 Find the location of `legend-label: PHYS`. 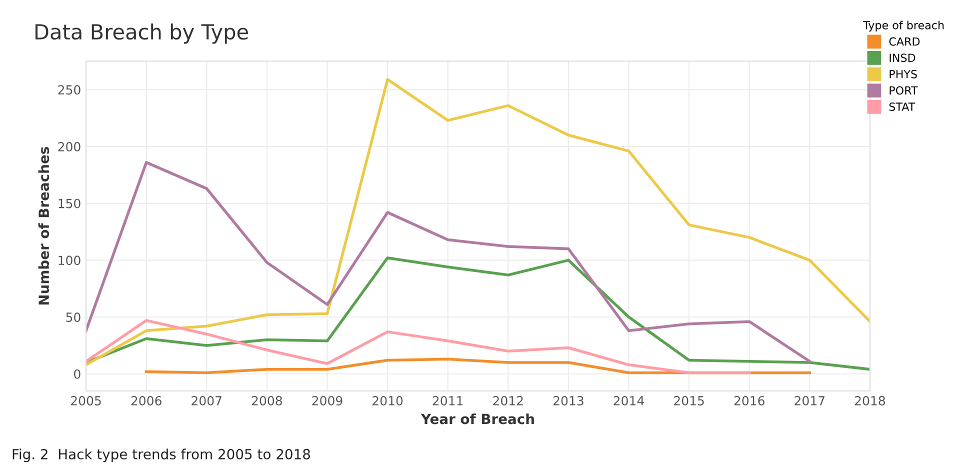

legend-label: PHYS is located at coordinates (903, 74).